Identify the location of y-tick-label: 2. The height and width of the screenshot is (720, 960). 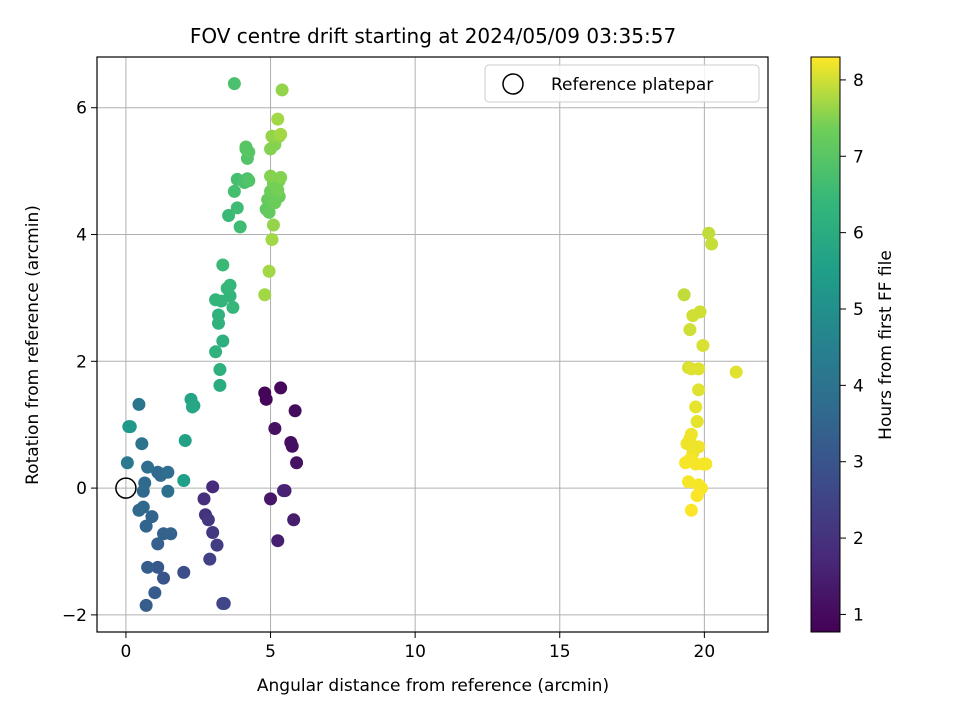
(81, 362).